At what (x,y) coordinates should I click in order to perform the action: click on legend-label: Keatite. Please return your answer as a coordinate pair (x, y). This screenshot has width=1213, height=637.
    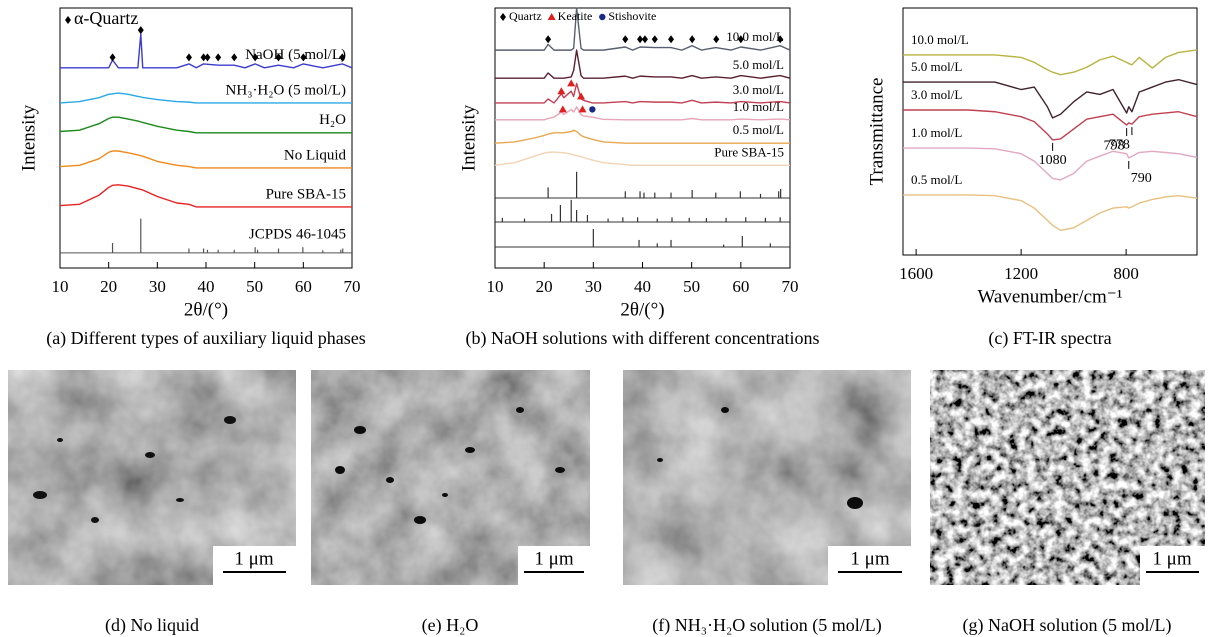
    Looking at the image, I should click on (575, 16).